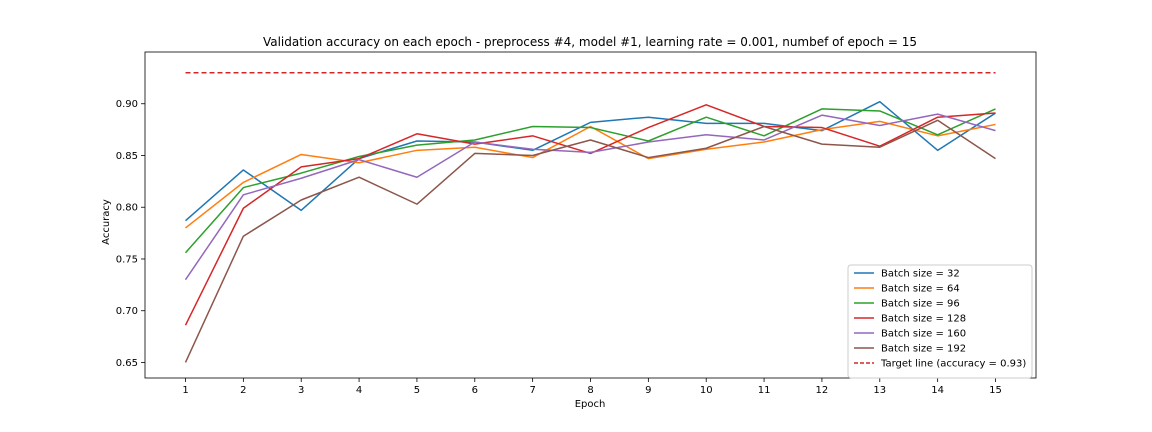 This screenshot has width=1152, height=432. What do you see at coordinates (359, 390) in the screenshot?
I see `x-tick-label: 4` at bounding box center [359, 390].